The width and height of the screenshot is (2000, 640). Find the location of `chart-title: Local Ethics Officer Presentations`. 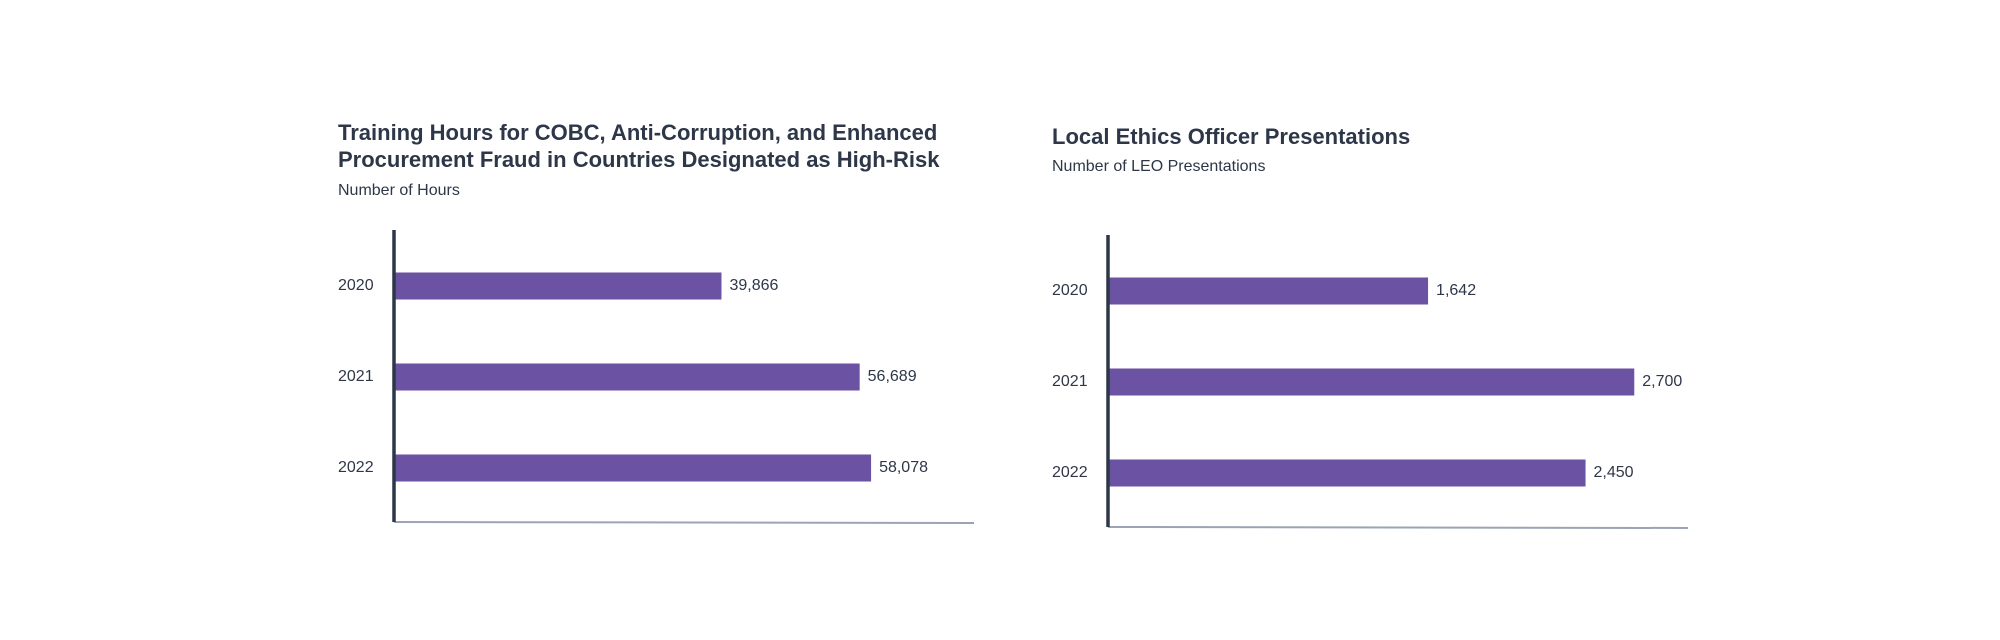

chart-title: Local Ethics Officer Presentations is located at coordinates (1231, 136).